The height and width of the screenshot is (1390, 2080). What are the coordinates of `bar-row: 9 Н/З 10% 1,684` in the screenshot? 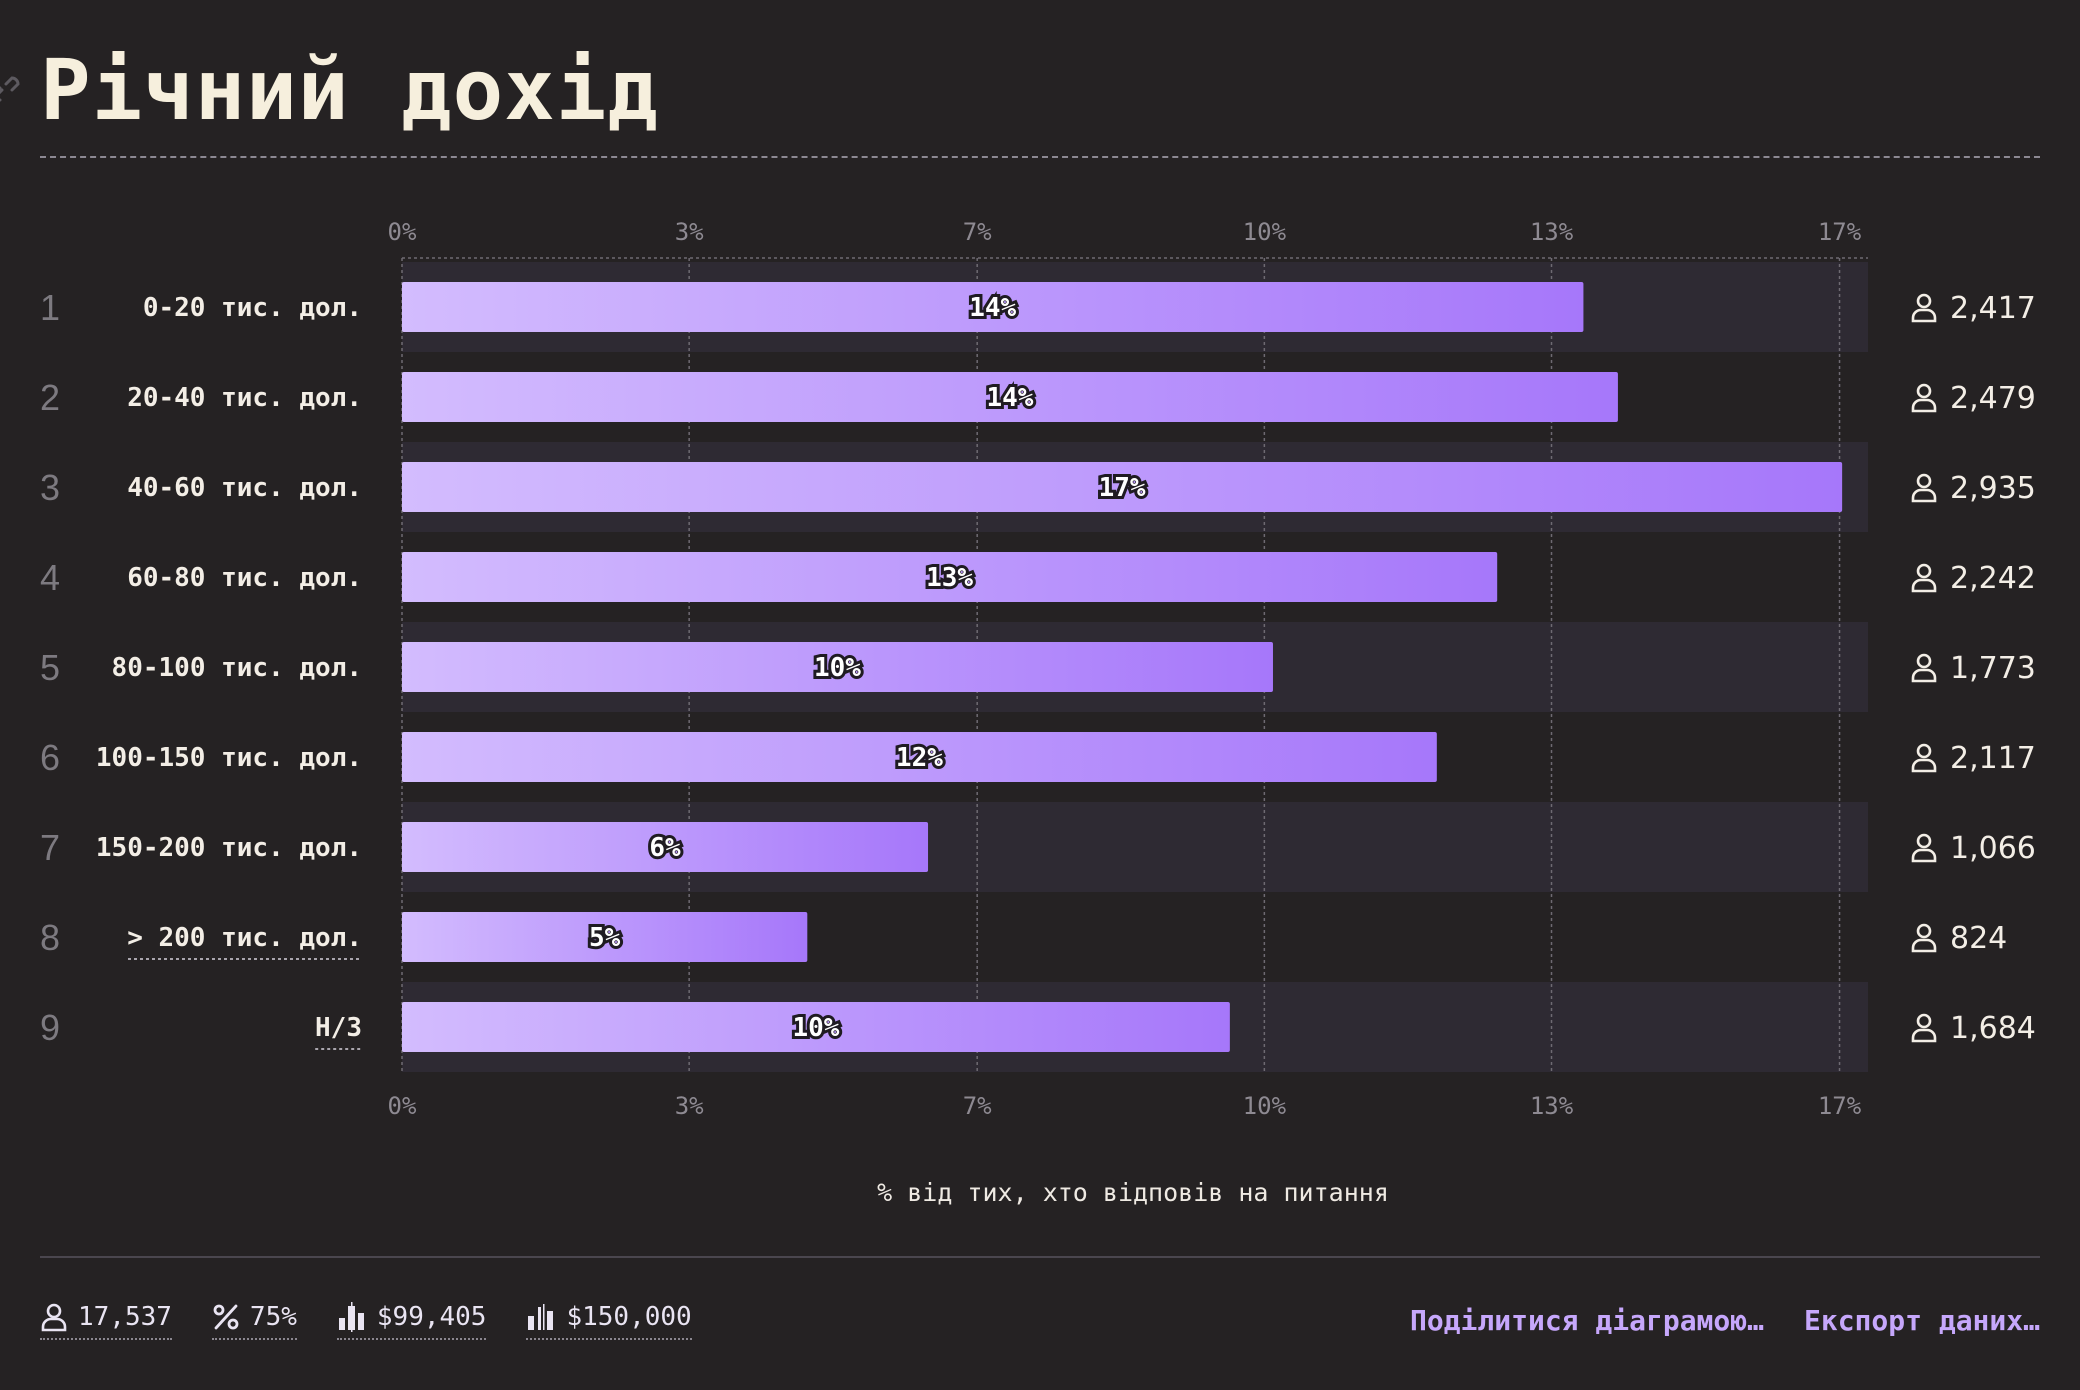 It's located at (1038, 1027).